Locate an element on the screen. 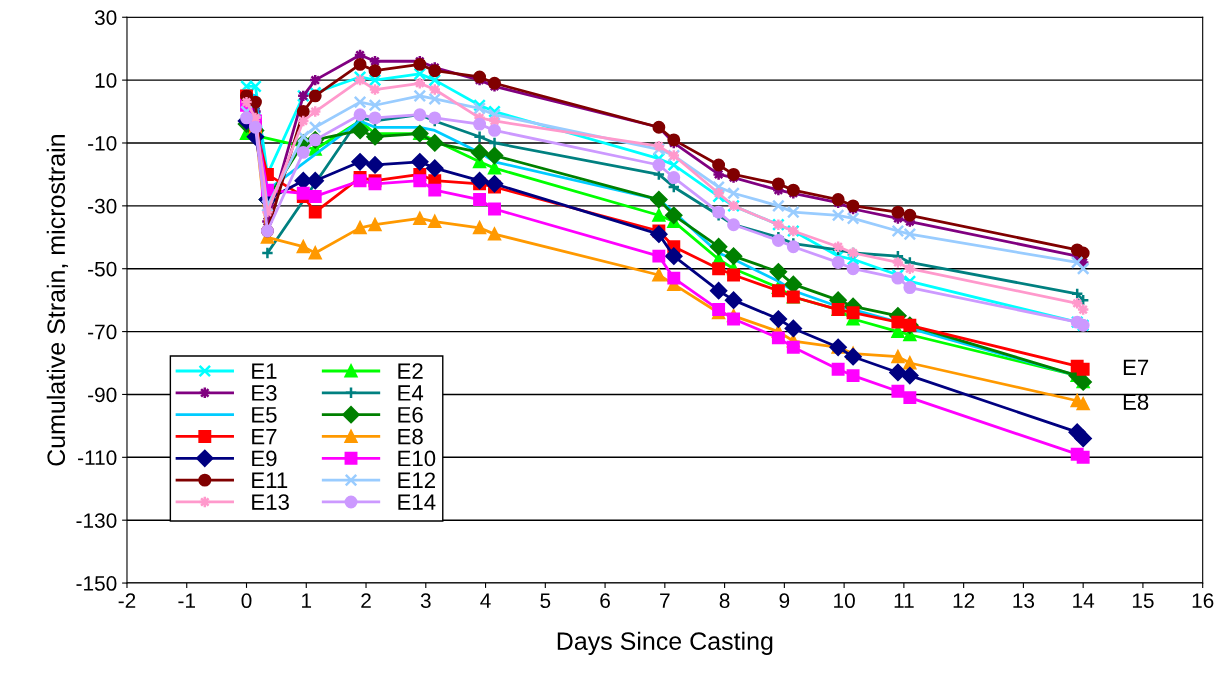 The height and width of the screenshot is (690, 1221). x-tick-label: -2 is located at coordinates (127, 600).